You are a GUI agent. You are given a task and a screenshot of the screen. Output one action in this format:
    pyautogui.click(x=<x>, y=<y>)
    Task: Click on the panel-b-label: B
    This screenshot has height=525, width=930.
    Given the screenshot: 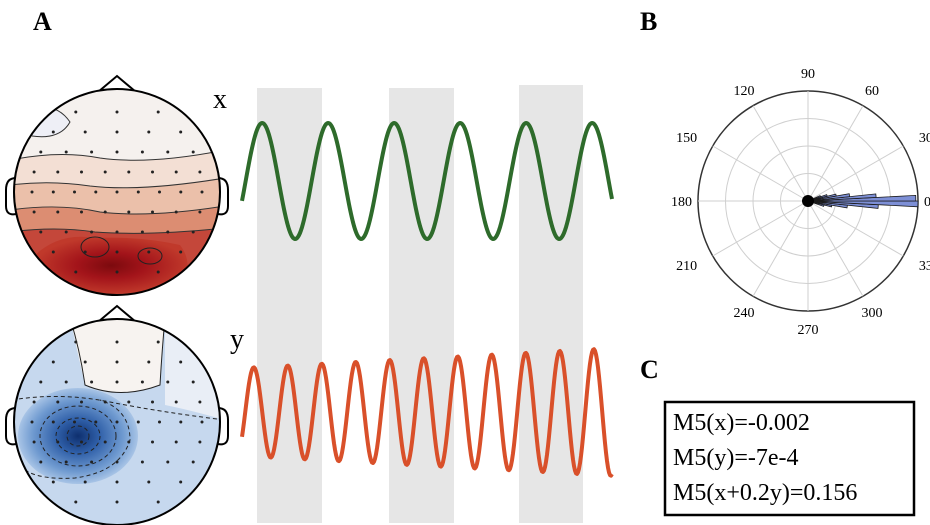 What is the action you would take?
    pyautogui.click(x=648, y=21)
    